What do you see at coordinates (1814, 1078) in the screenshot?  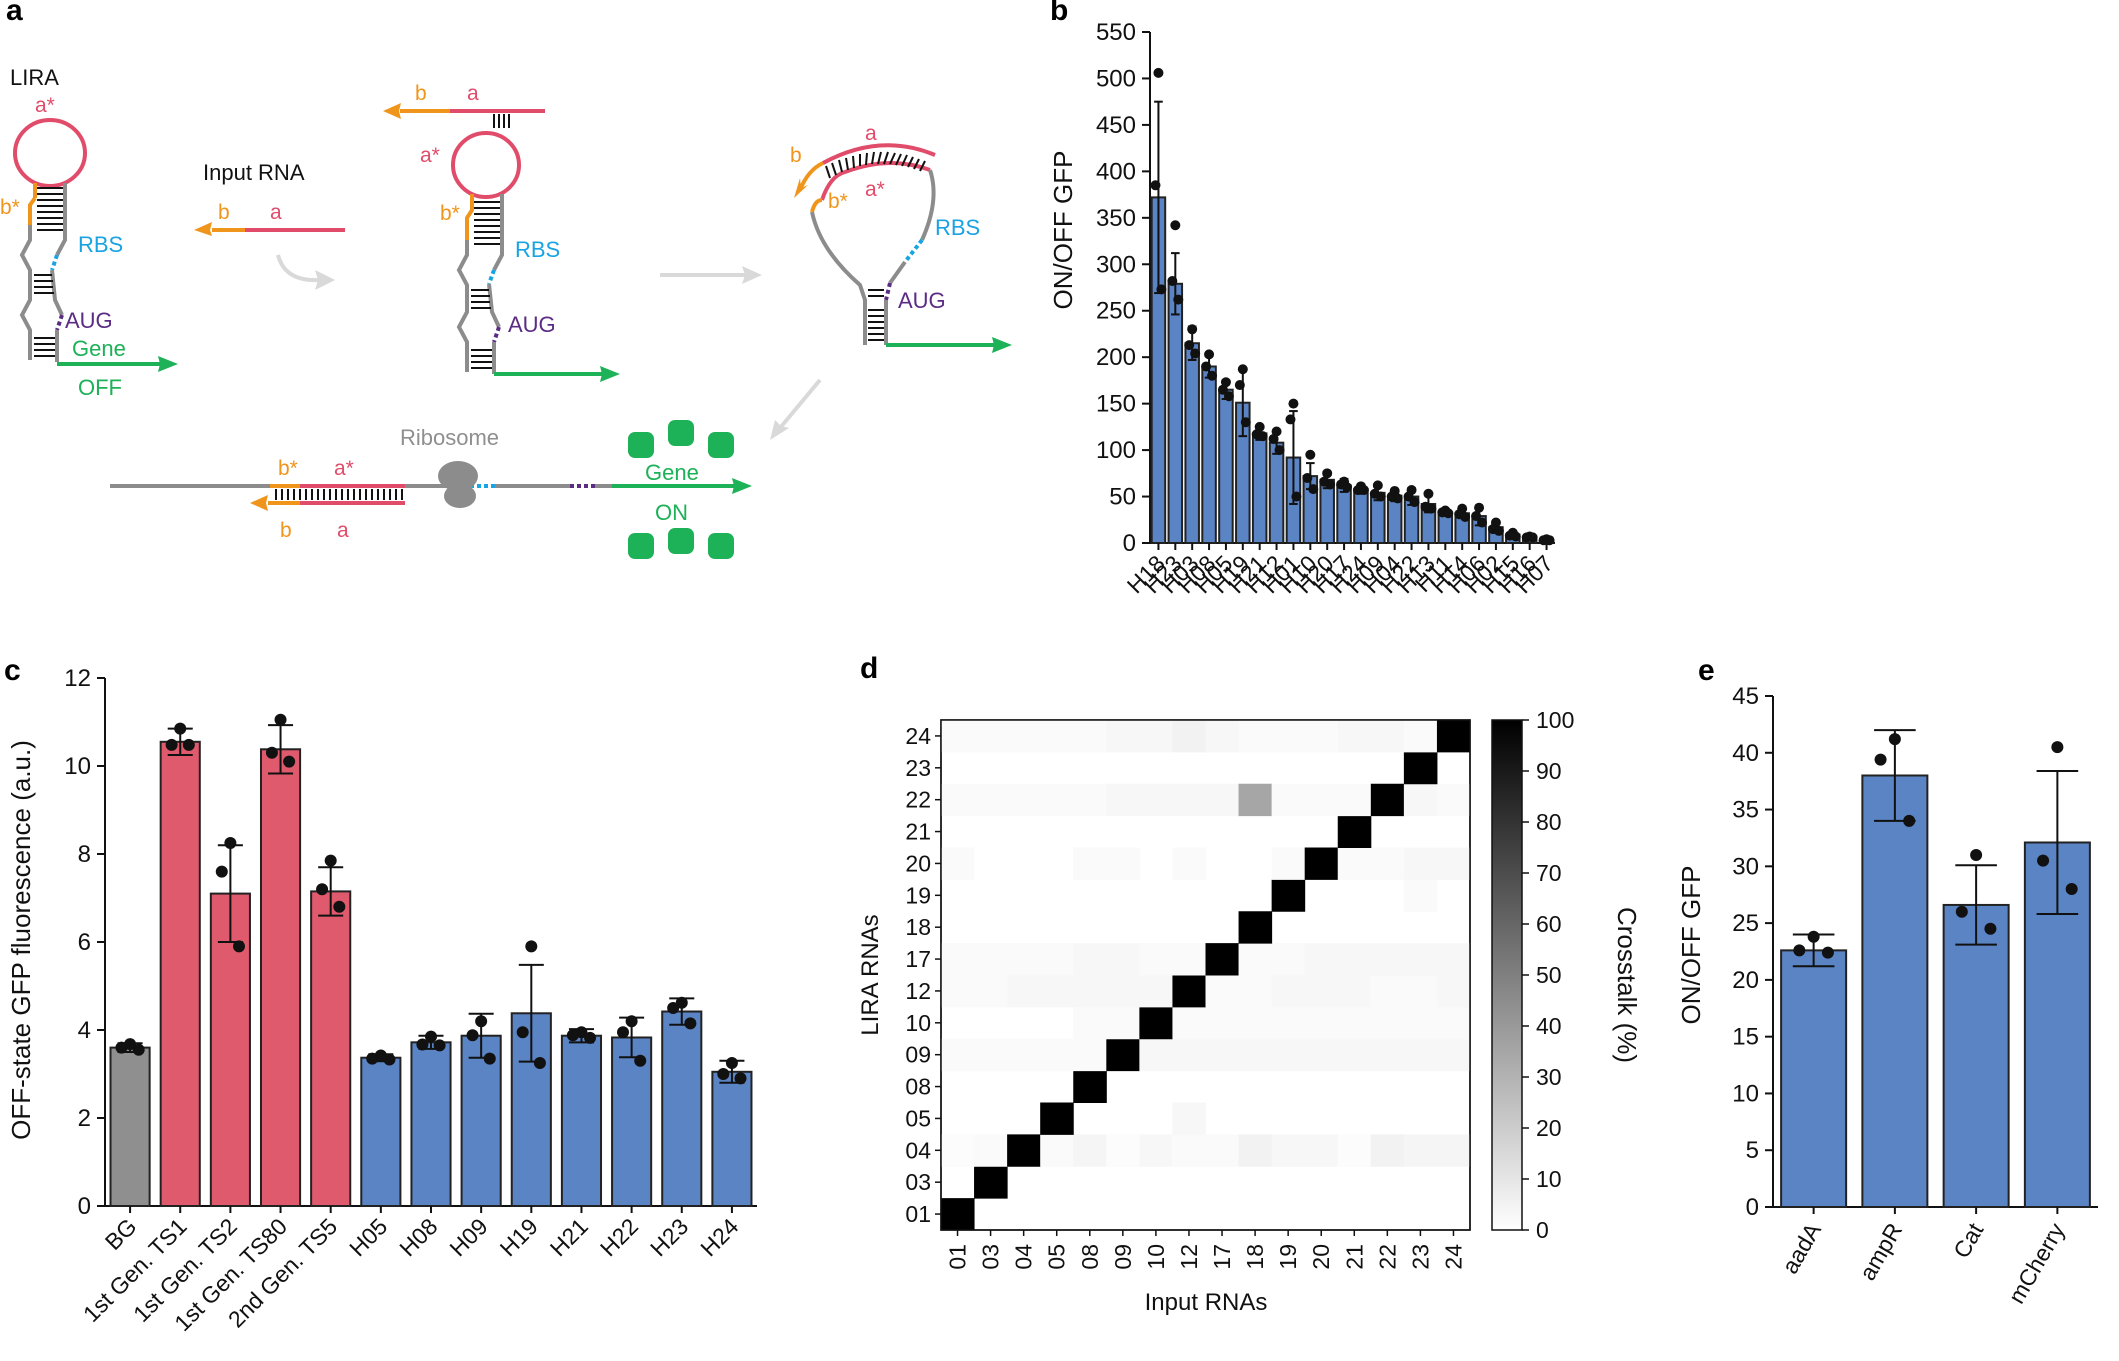 I see `bar-aadA` at bounding box center [1814, 1078].